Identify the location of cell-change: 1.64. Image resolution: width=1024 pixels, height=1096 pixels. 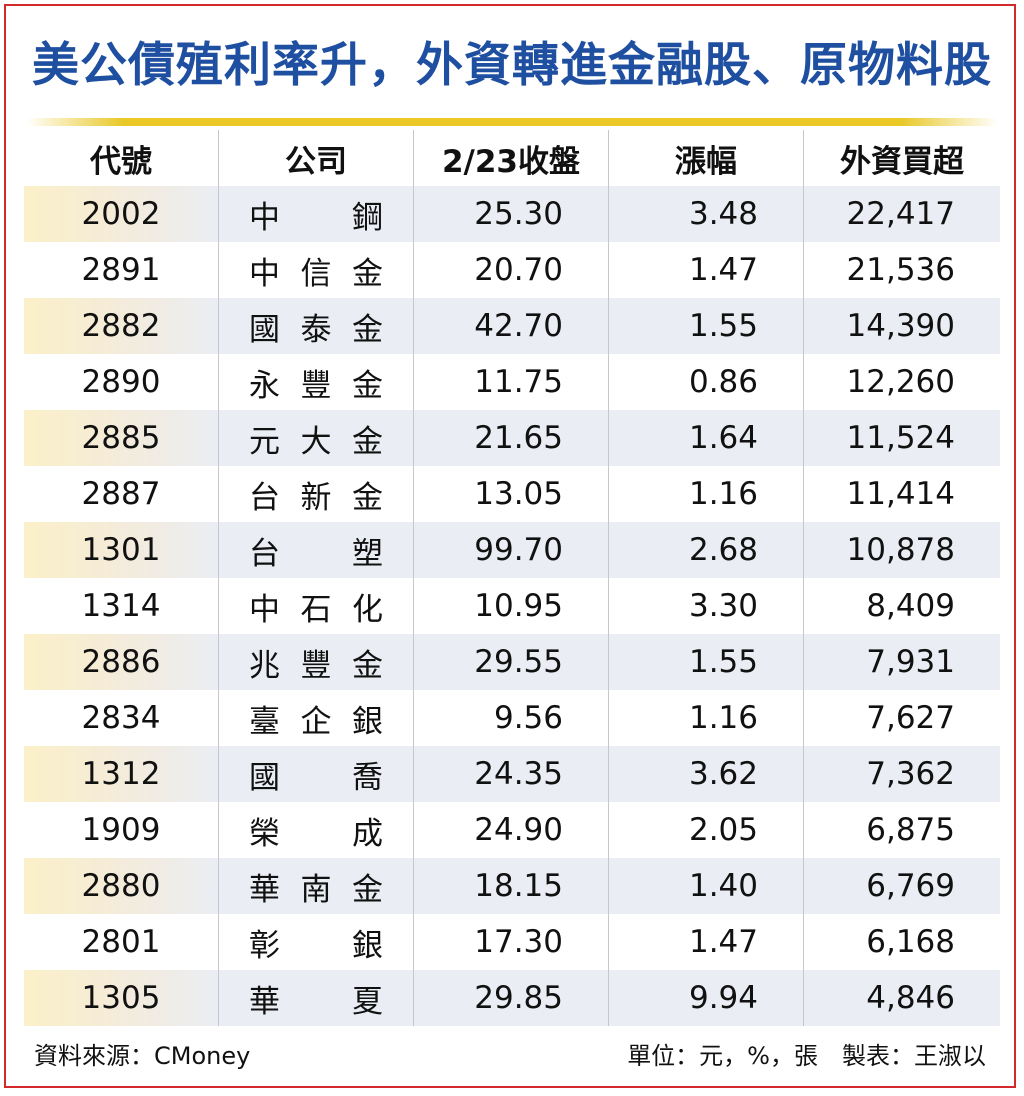
(706, 438).